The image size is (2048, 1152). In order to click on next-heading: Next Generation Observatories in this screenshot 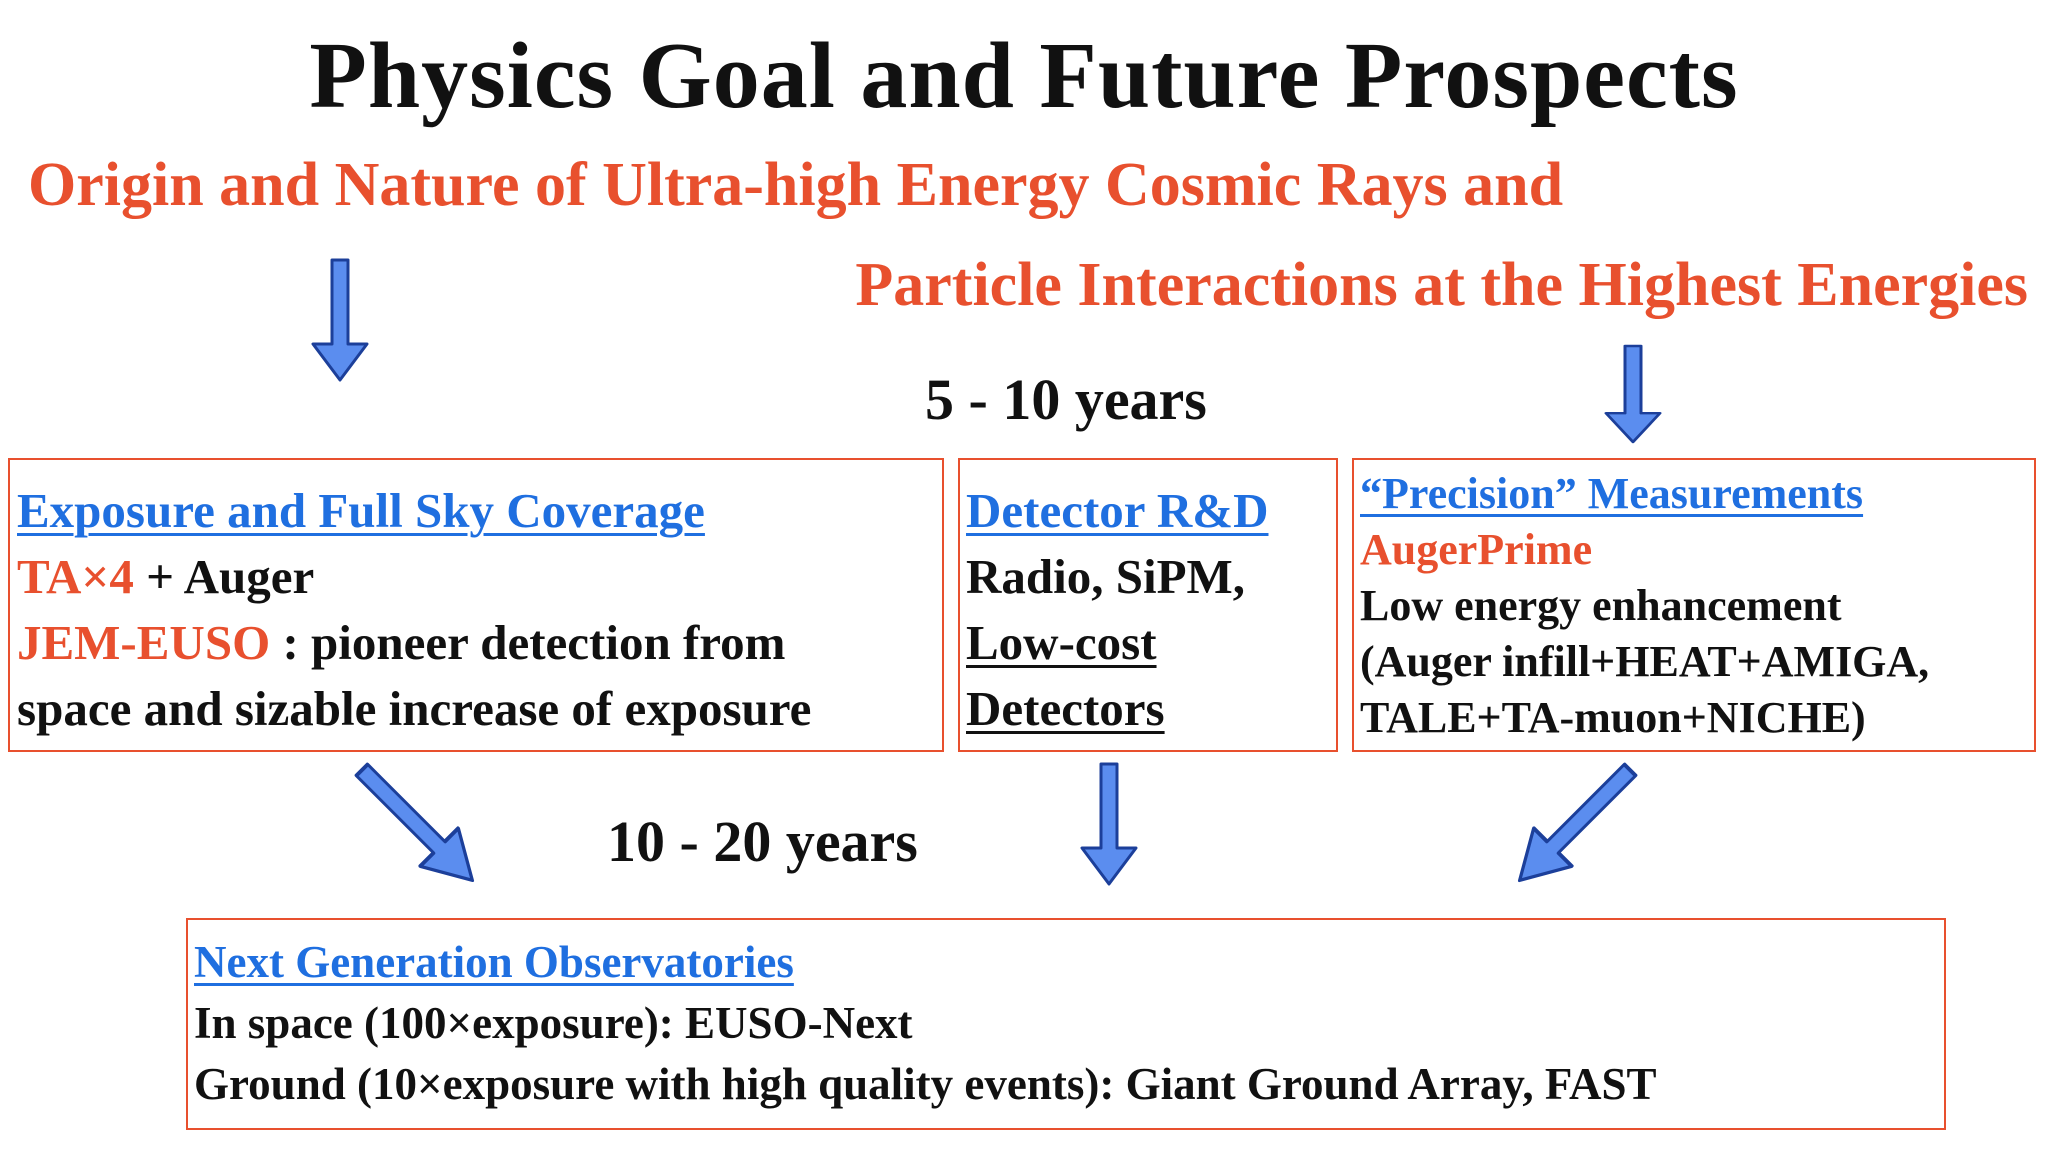, I will do `click(494, 962)`.